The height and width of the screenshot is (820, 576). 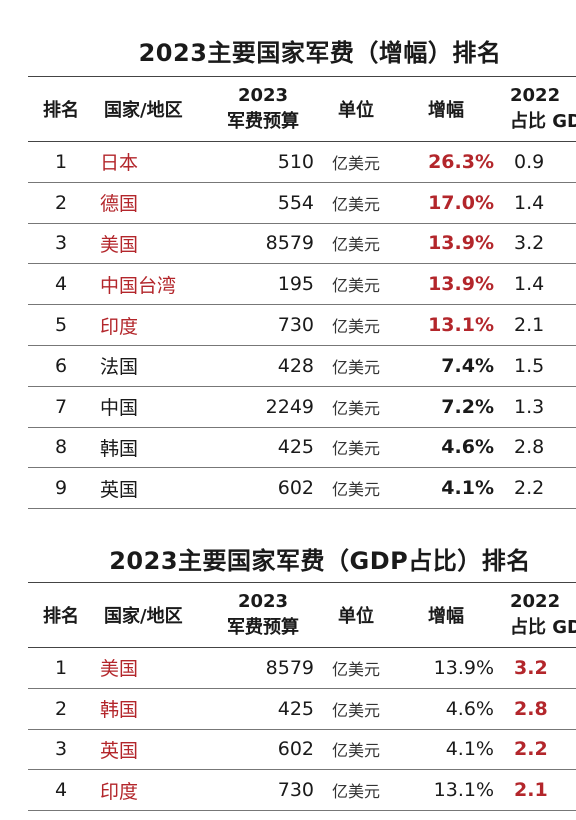 What do you see at coordinates (302, 448) in the screenshot?
I see `table-row: 8 韩国 425 亿美元 4.6% 2.8` at bounding box center [302, 448].